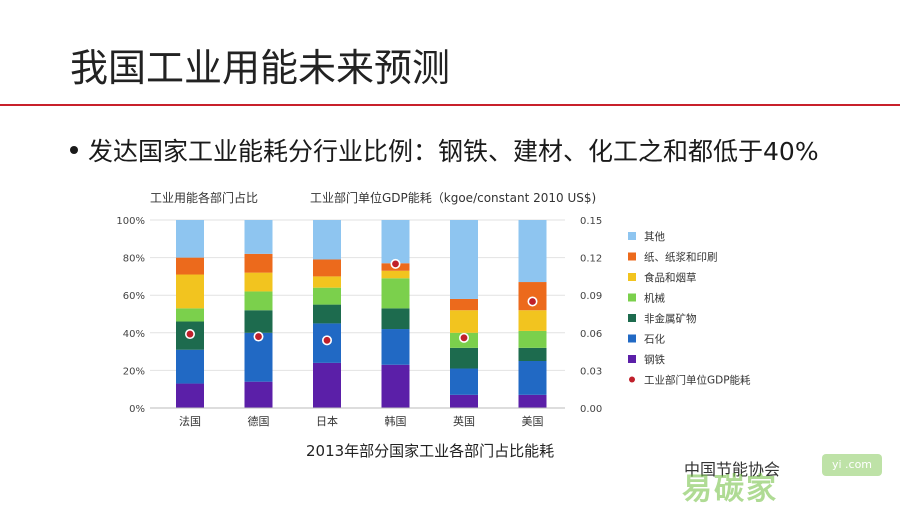 The image size is (900, 508). I want to click on x-tick-label: 德国, so click(259, 421).